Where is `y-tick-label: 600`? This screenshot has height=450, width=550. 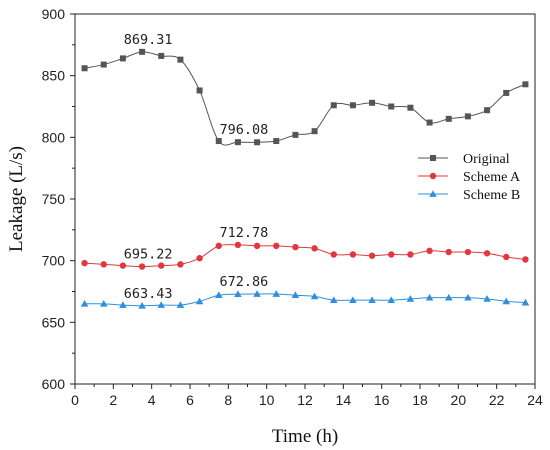 y-tick-label: 600 is located at coordinates (54, 384).